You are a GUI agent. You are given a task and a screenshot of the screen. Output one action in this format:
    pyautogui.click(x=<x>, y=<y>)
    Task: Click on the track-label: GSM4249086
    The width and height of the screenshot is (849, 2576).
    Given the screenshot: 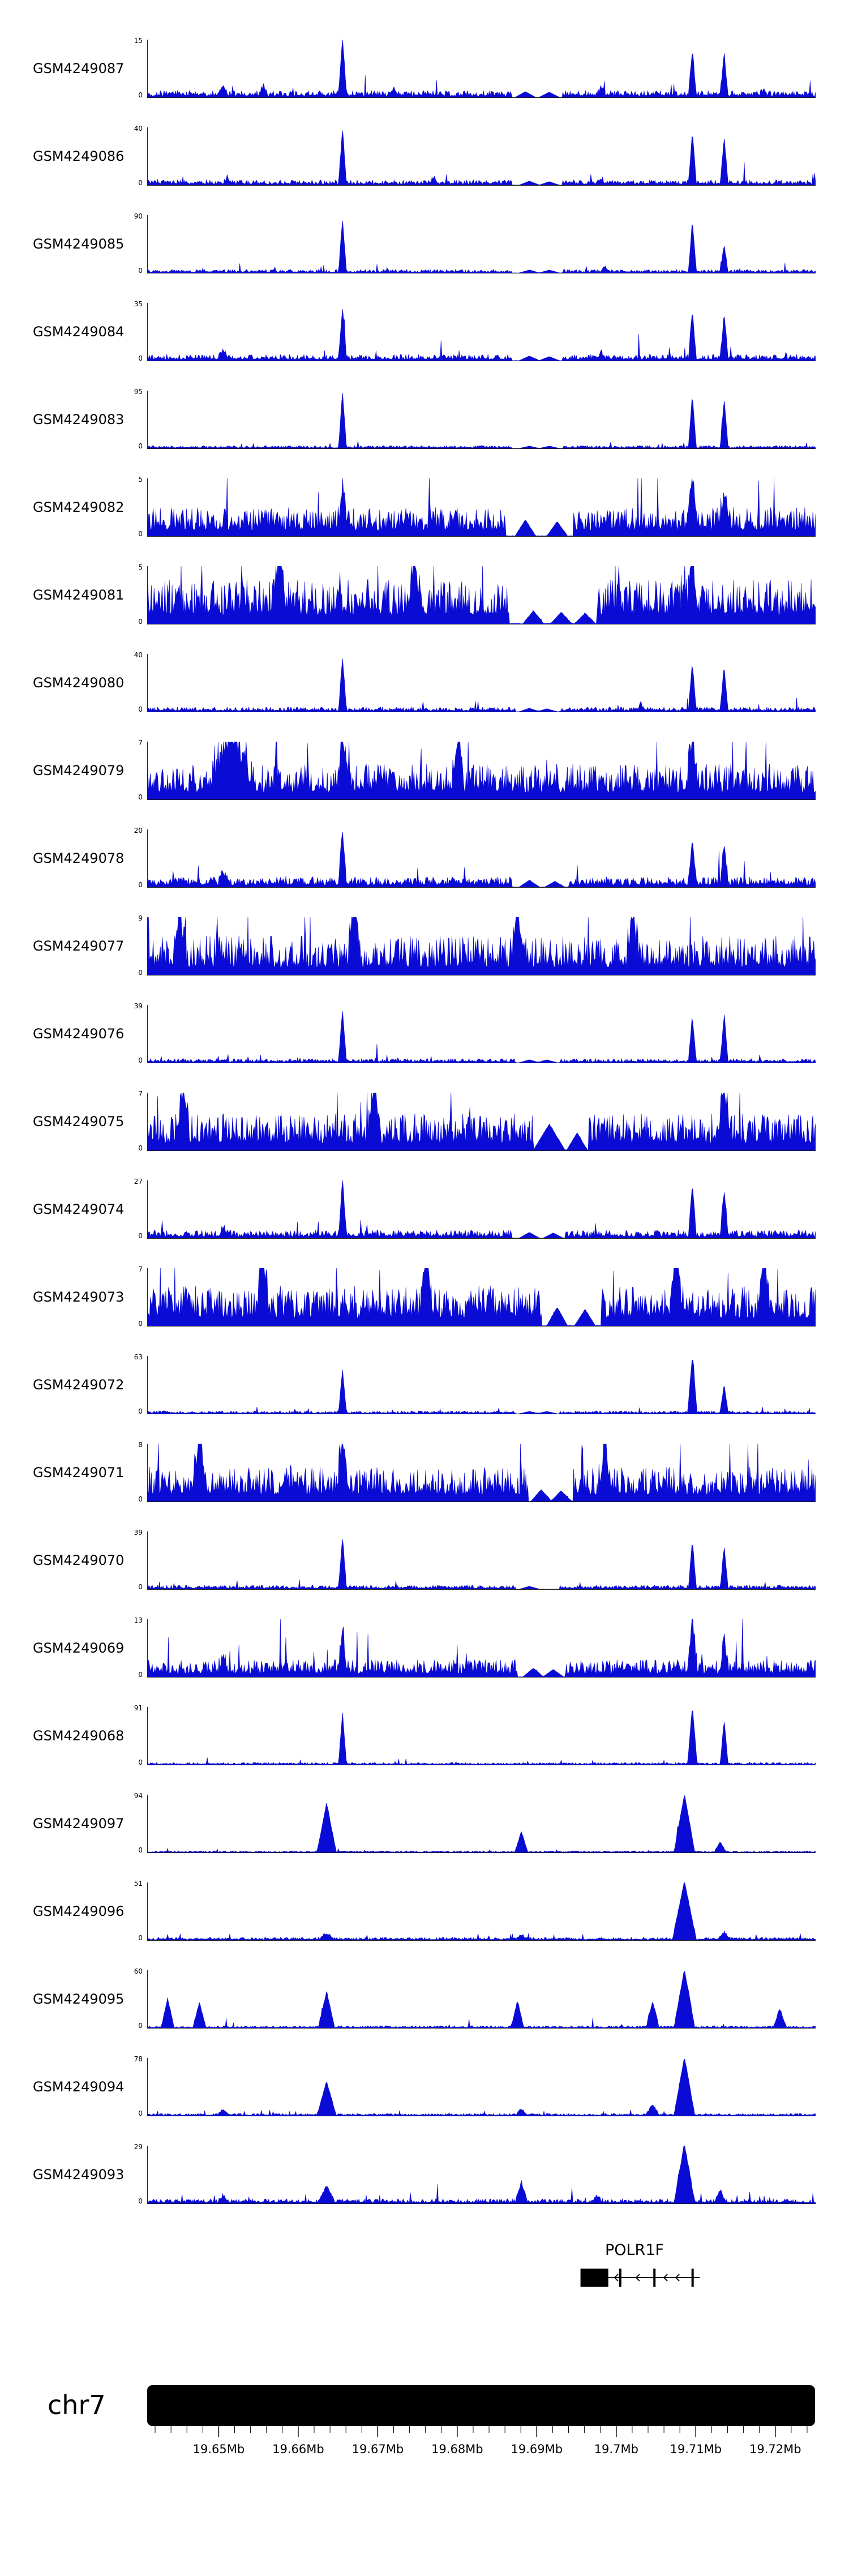 What is the action you would take?
    pyautogui.click(x=79, y=156)
    